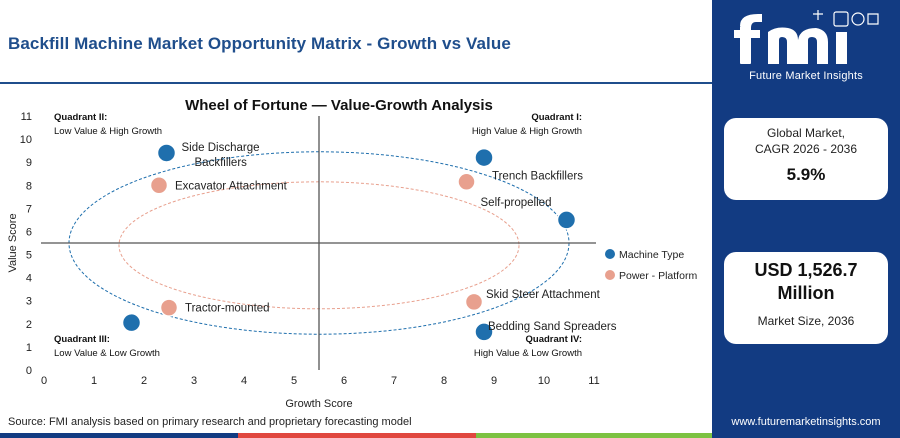  I want to click on market-size-card: USD 1,526.7 Million Market Size, 2036, so click(806, 298).